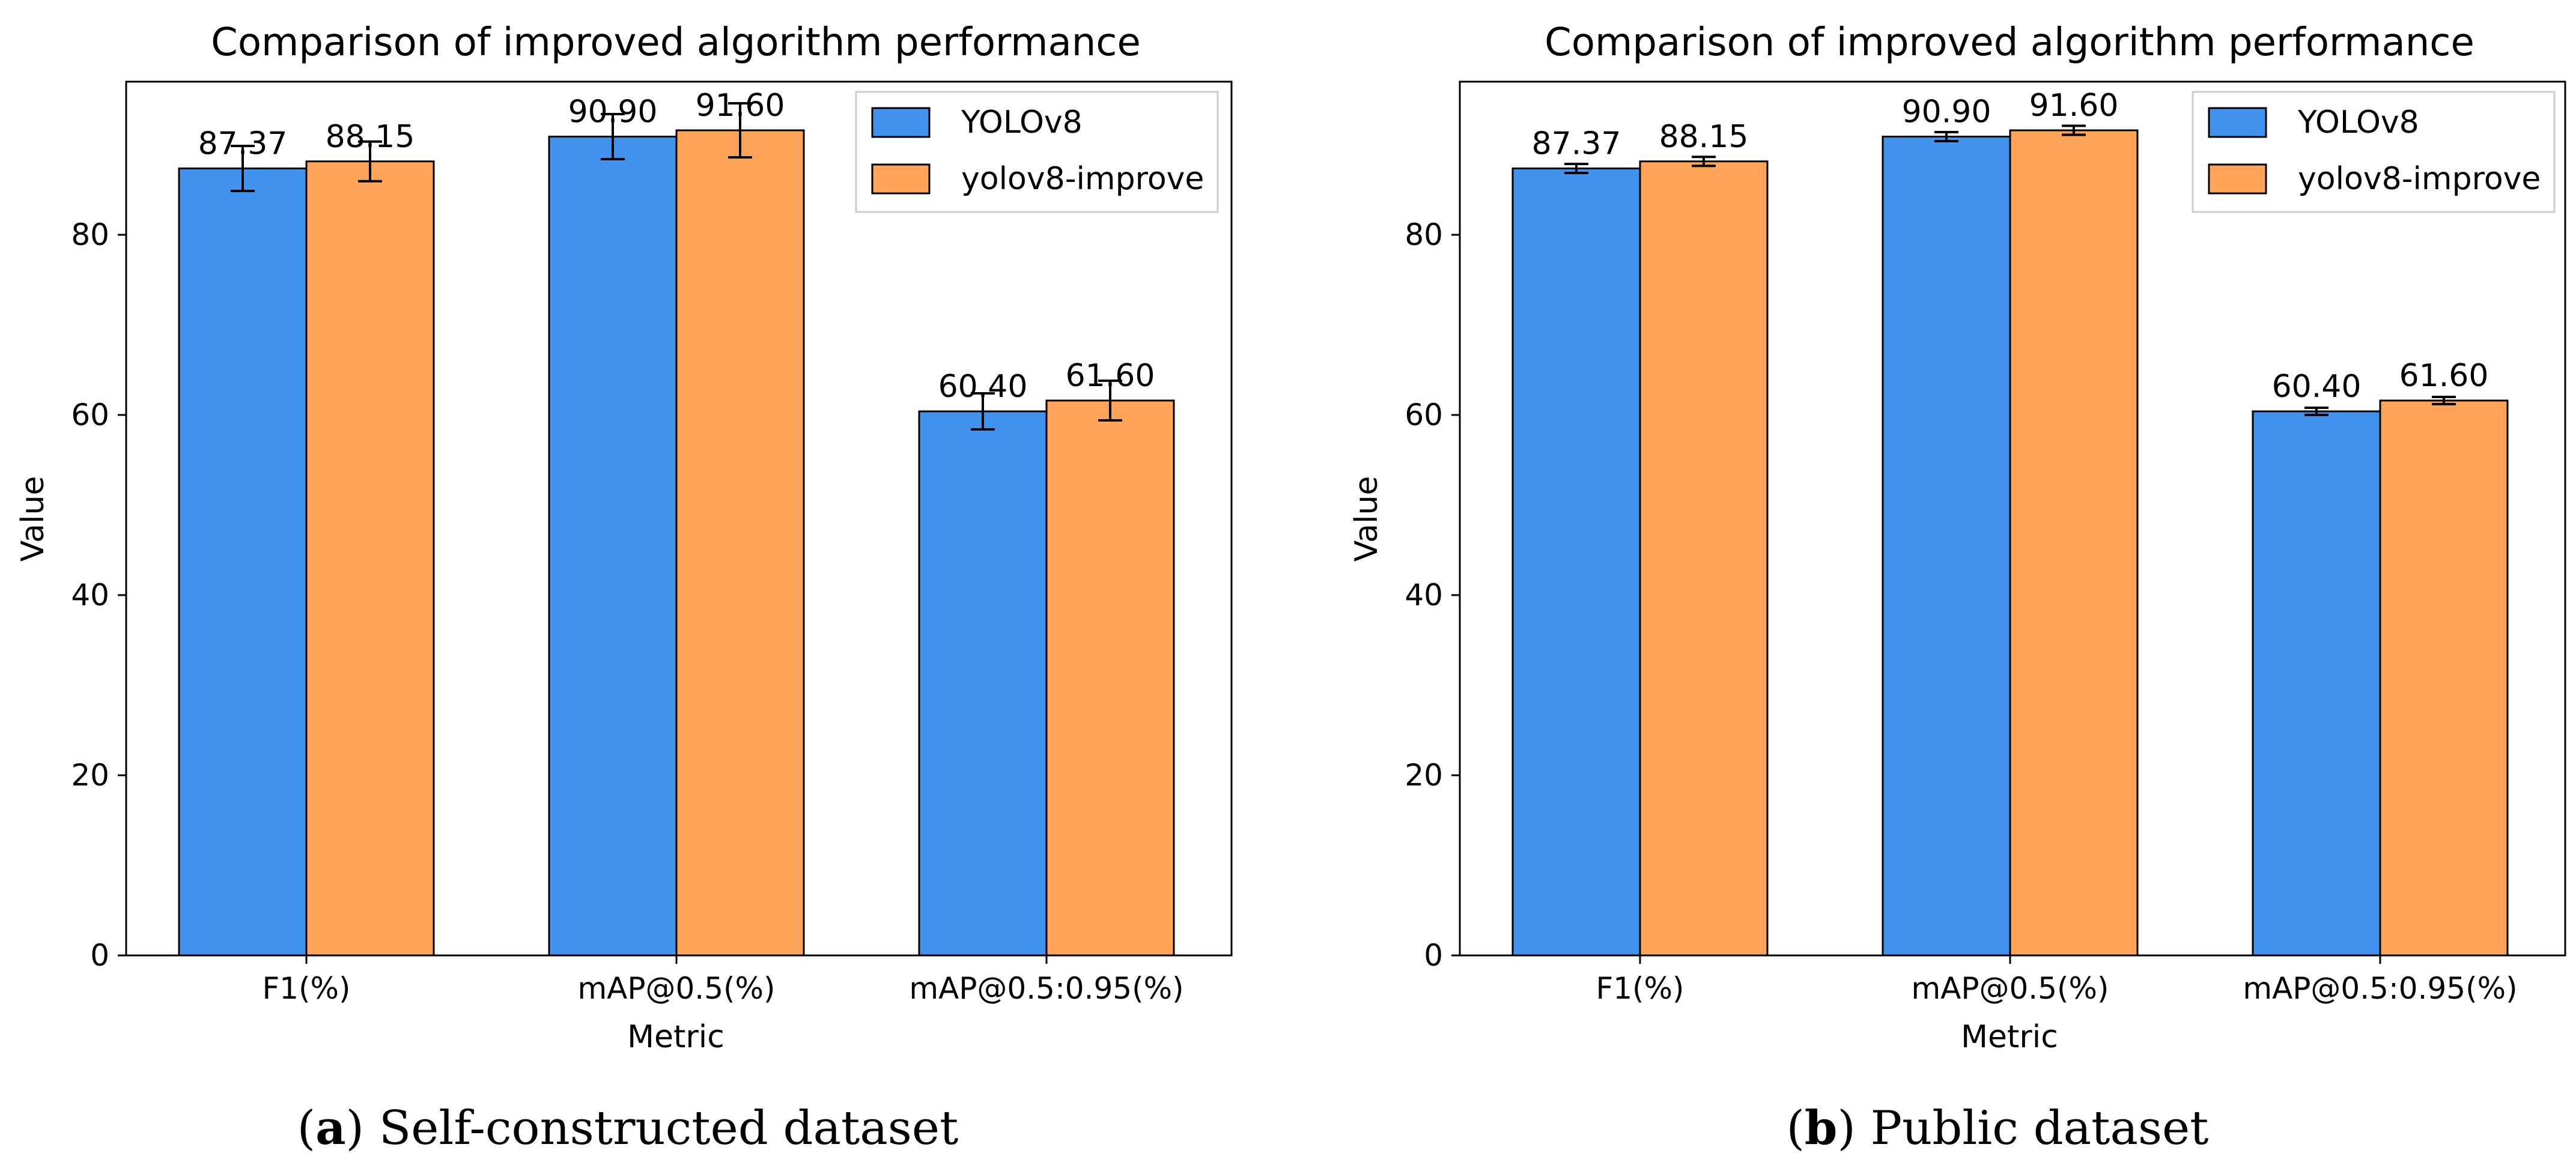 The width and height of the screenshot is (2576, 1171). Describe the element at coordinates (331, 1128) in the screenshot. I see `caption-letter: a` at that location.